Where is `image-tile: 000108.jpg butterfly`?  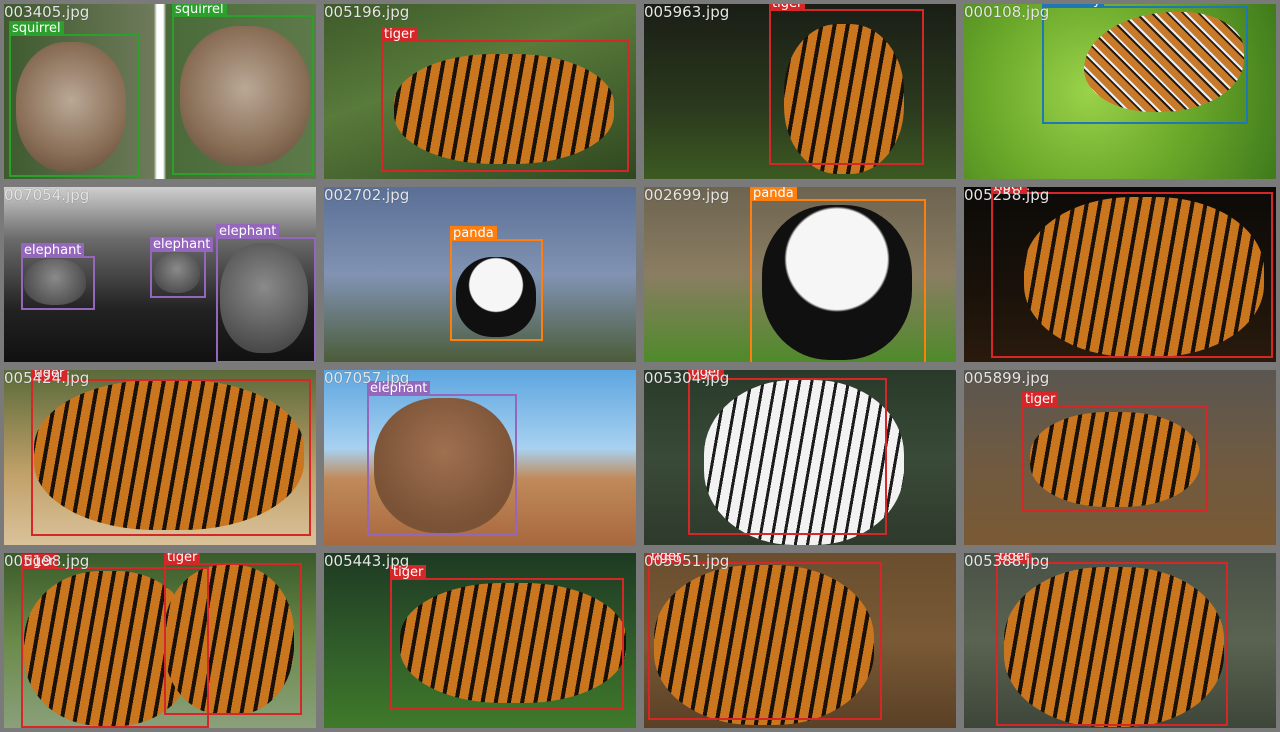 image-tile: 000108.jpg butterfly is located at coordinates (1120, 91).